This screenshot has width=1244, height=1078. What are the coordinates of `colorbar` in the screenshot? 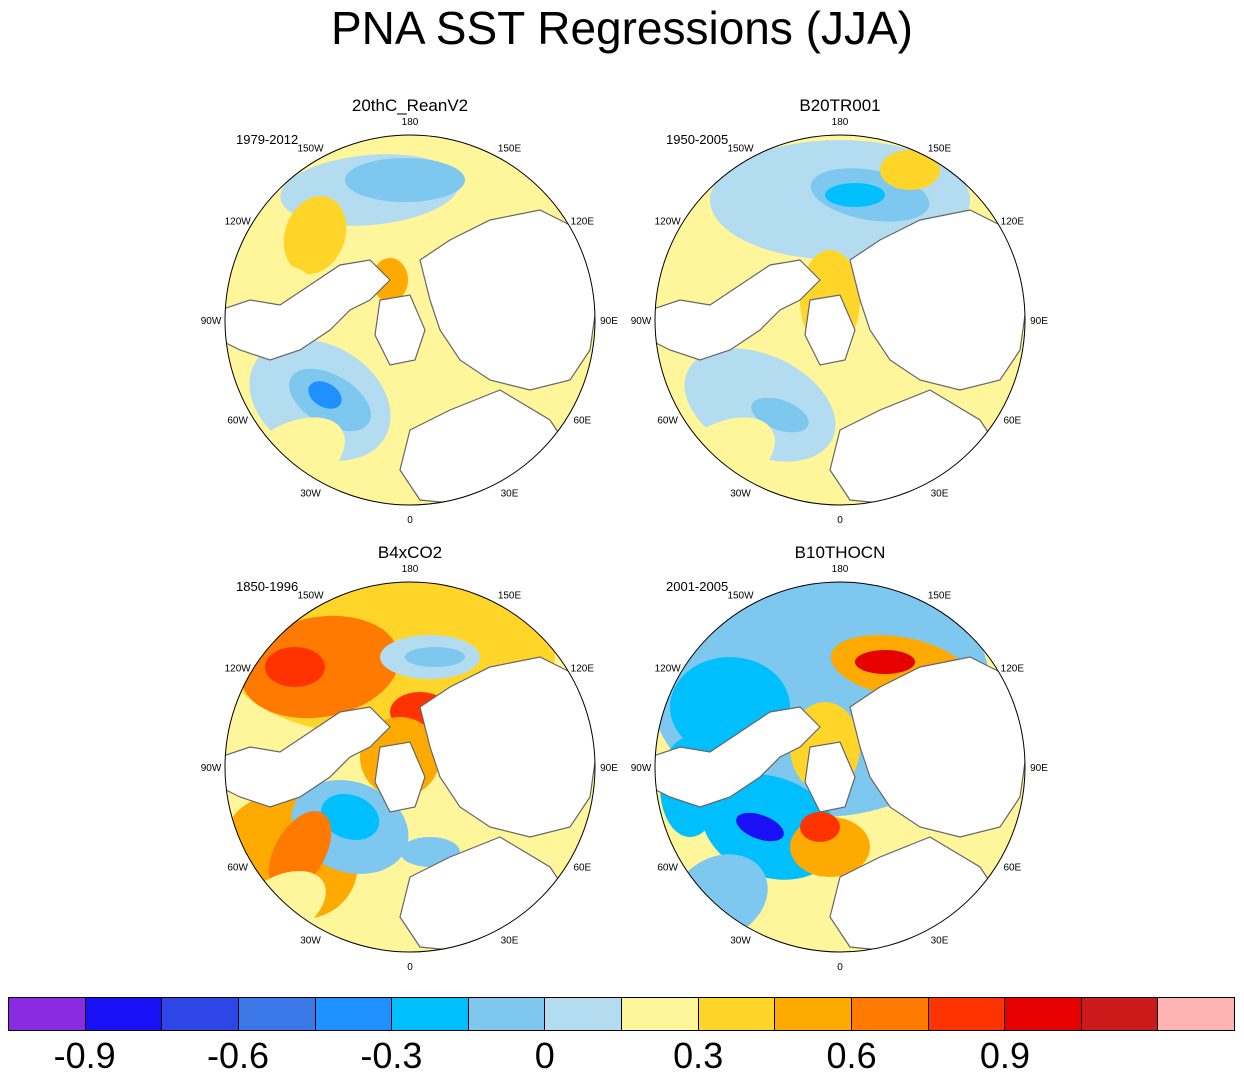 It's located at (621, 1014).